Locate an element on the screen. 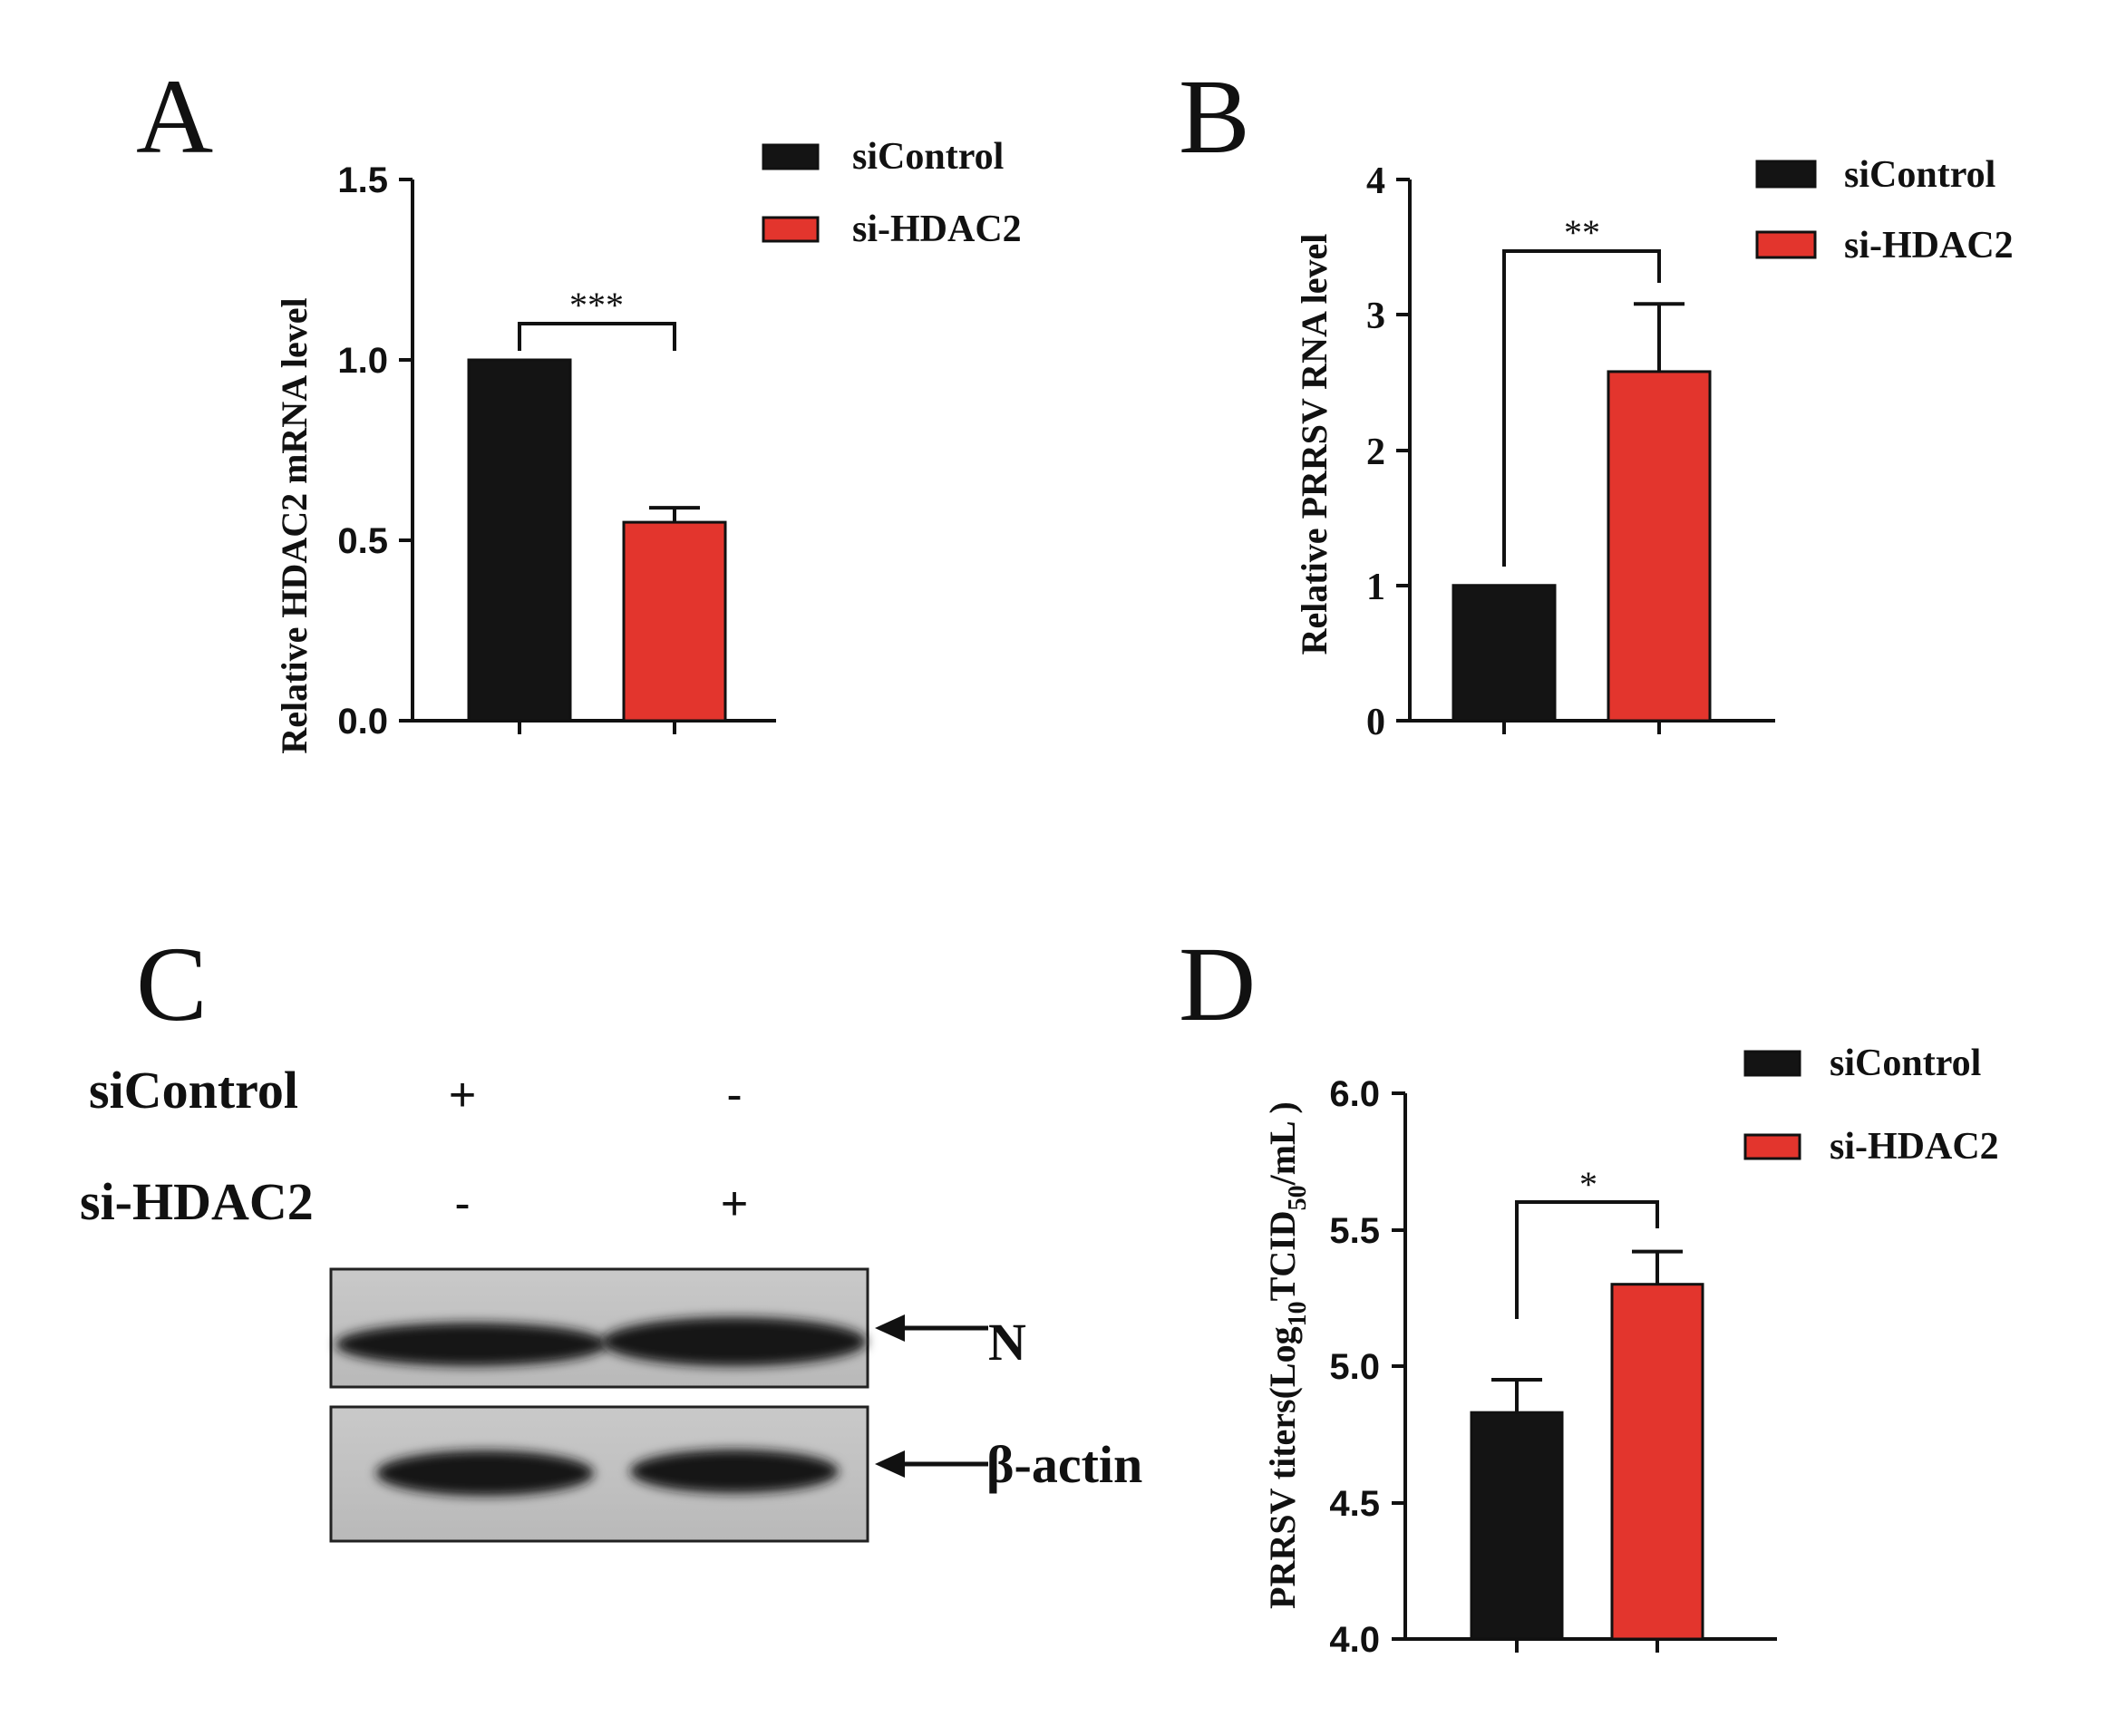  y-tick-label: 2 is located at coordinates (1375, 452).